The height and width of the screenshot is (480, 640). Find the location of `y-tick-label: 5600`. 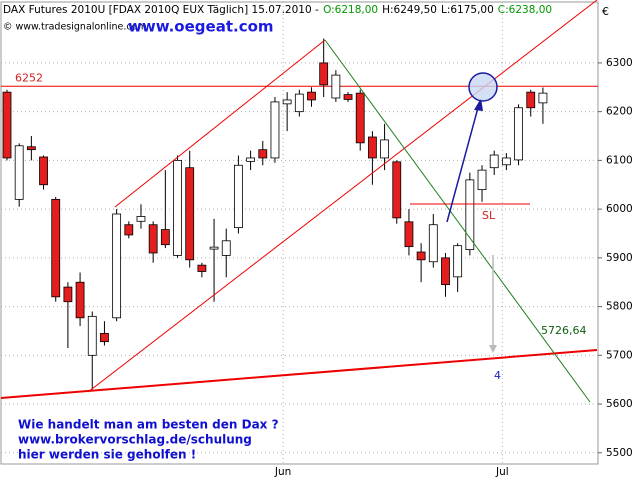

y-tick-label: 5600 is located at coordinates (619, 404).